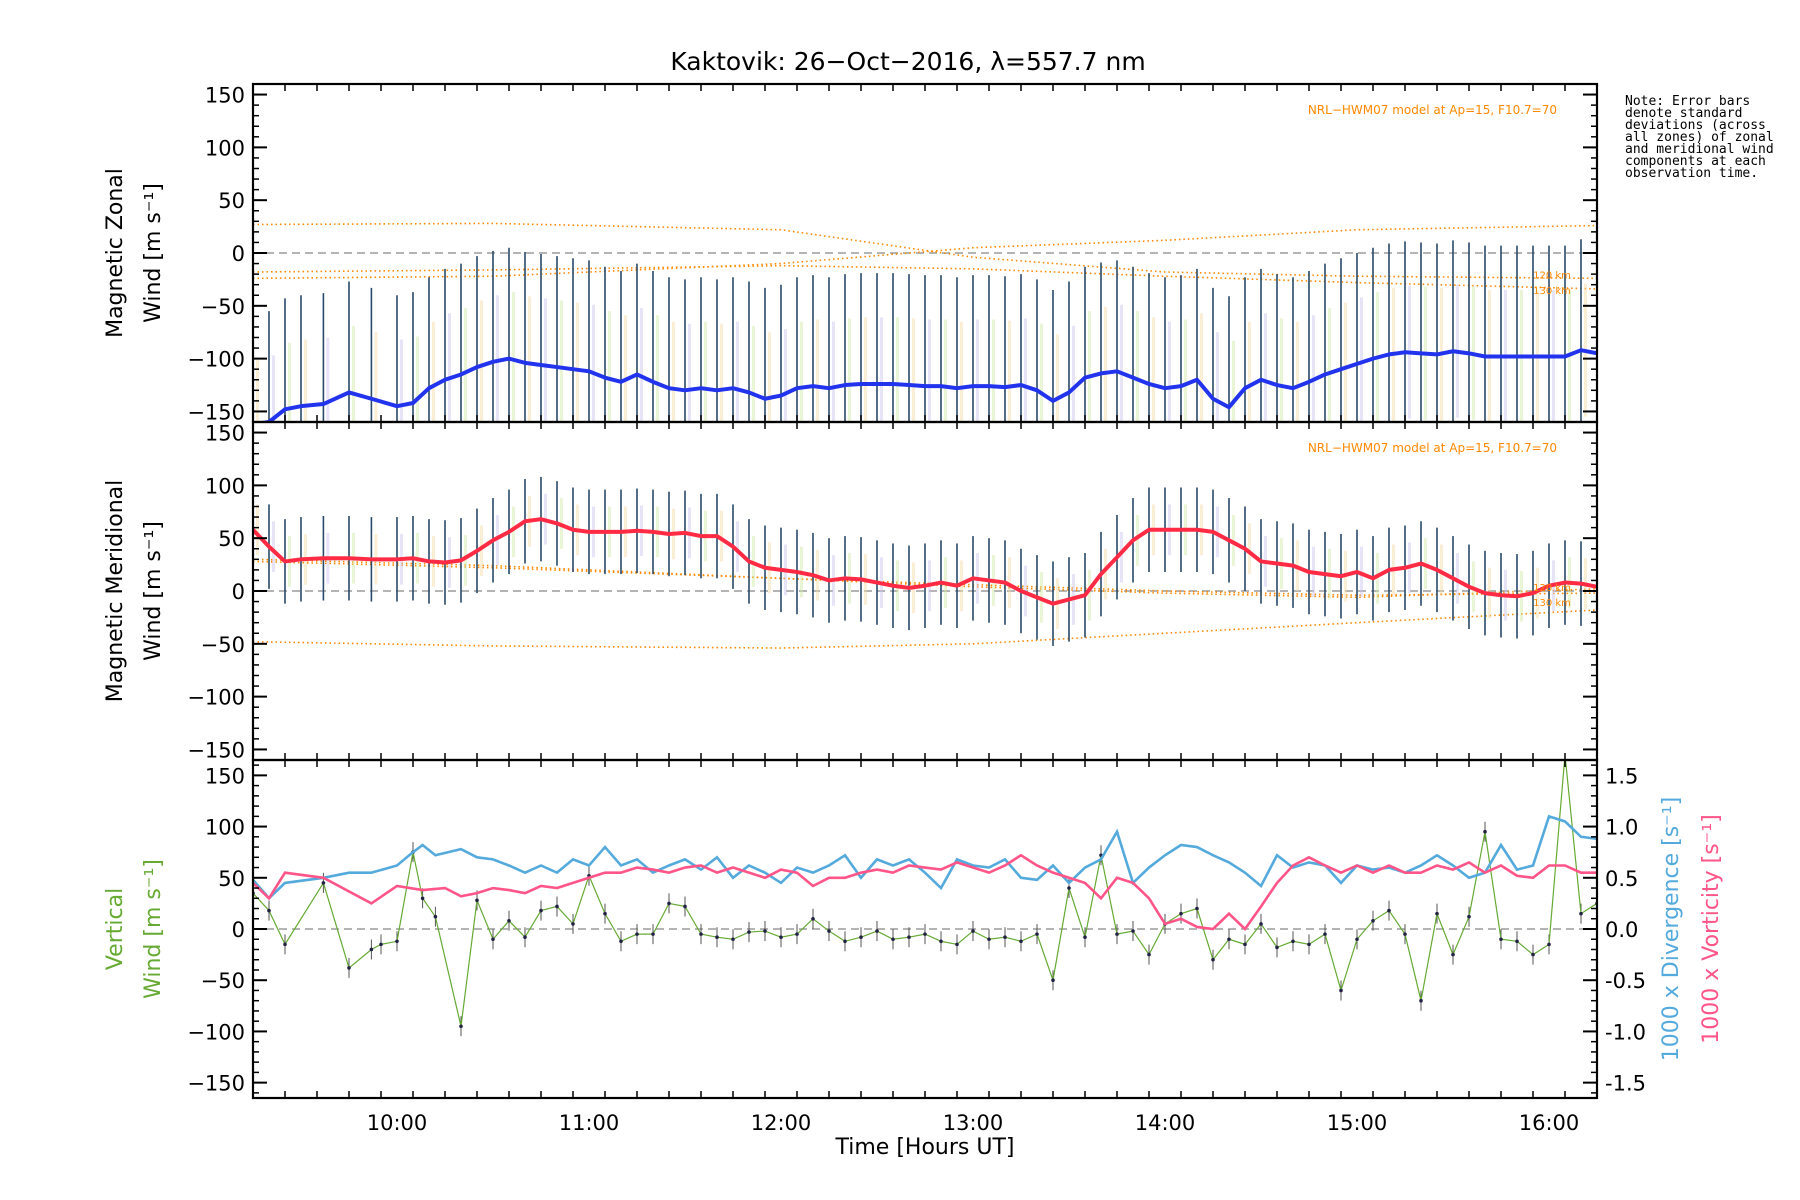 This screenshot has height=1200, width=1800. Describe the element at coordinates (1621, 776) in the screenshot. I see `y2-tick-label: 1.5` at that location.